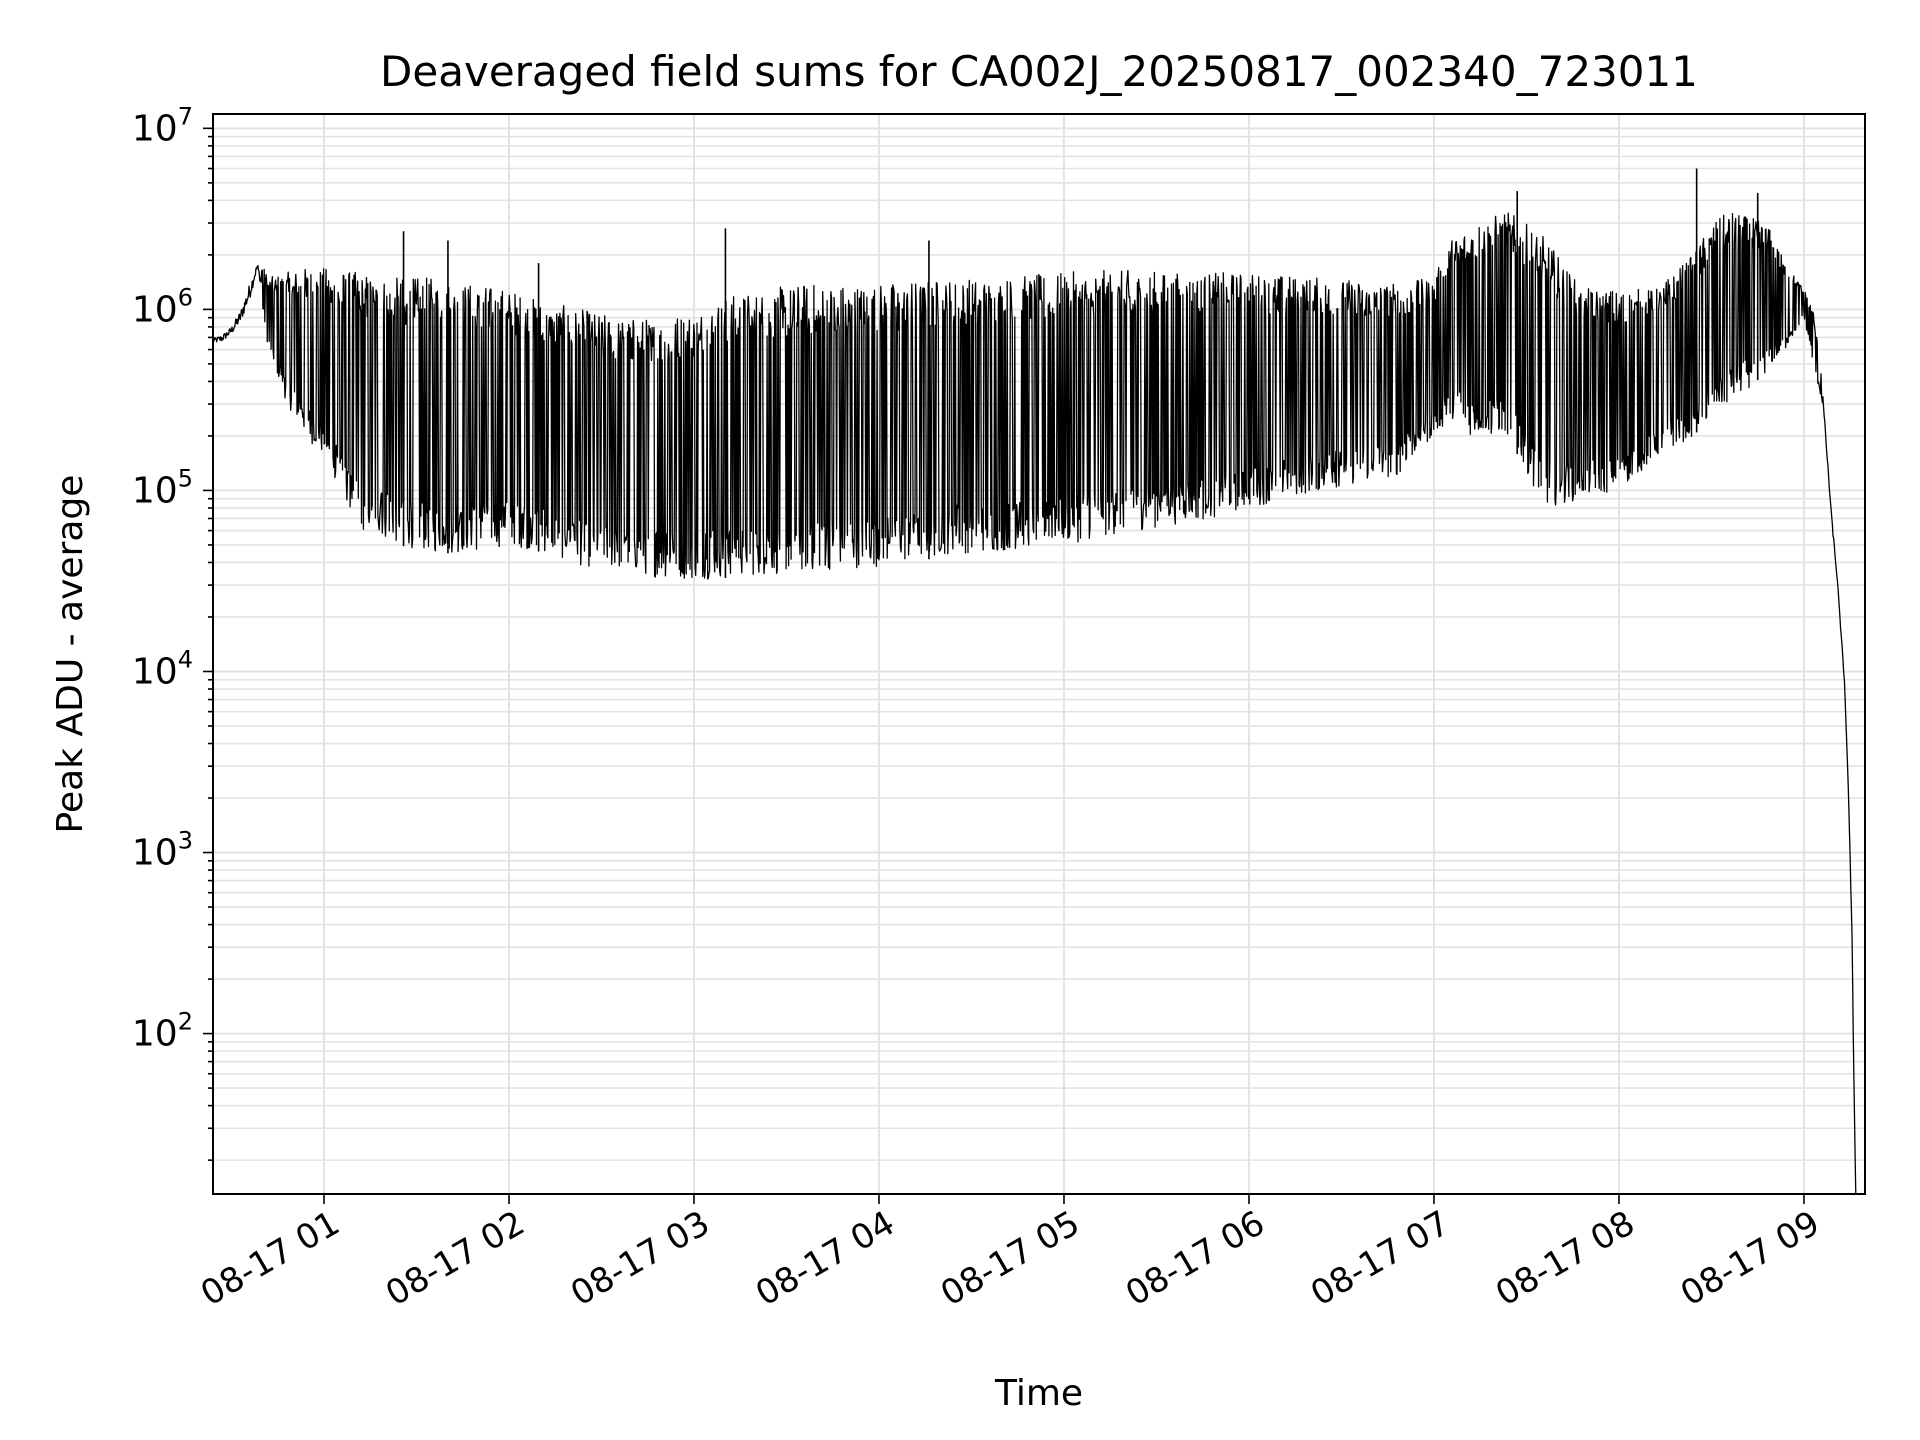  I want to click on y-tick-label: 10⁶, so click(162, 306).